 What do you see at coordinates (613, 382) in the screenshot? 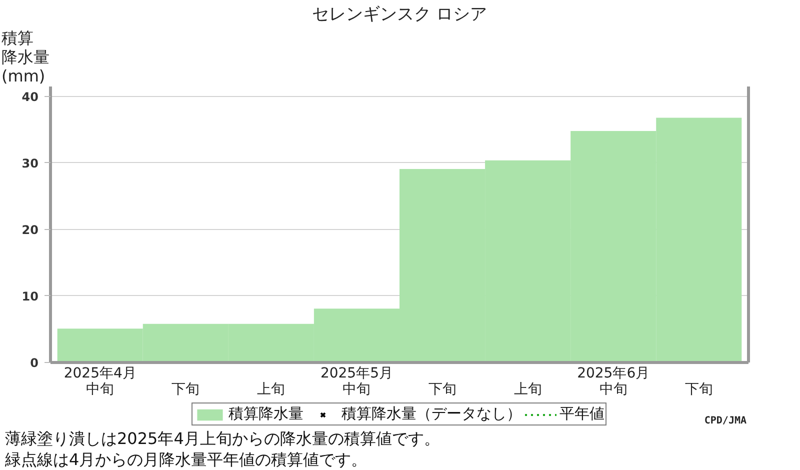
I see `x-tick-label: 2025年6月中旬` at bounding box center [613, 382].